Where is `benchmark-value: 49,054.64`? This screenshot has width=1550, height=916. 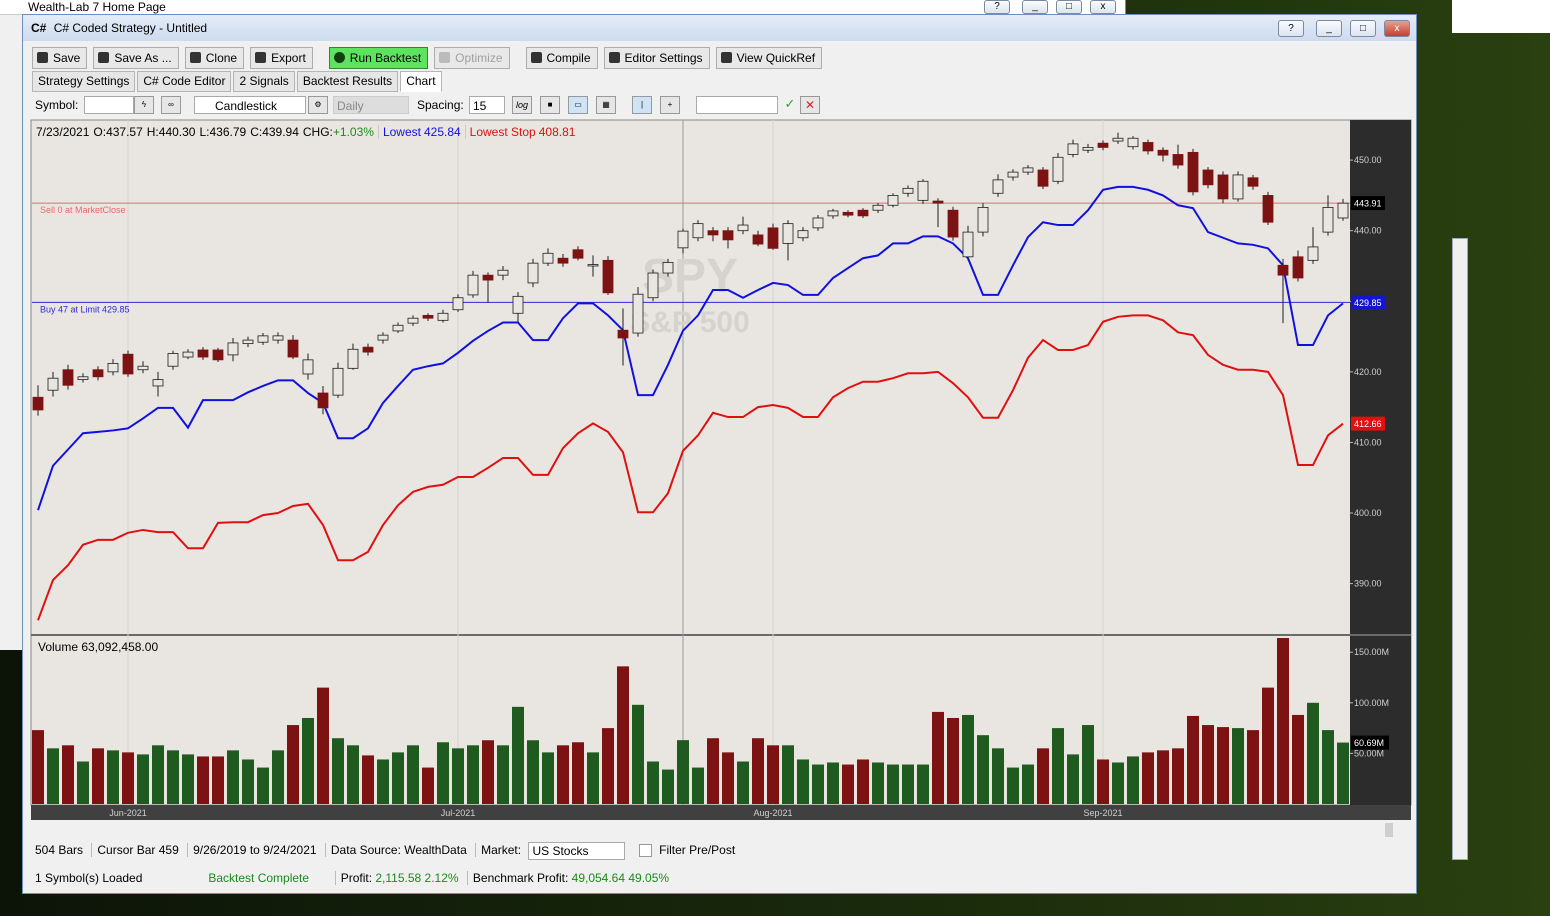 benchmark-value: 49,054.64 is located at coordinates (598, 878).